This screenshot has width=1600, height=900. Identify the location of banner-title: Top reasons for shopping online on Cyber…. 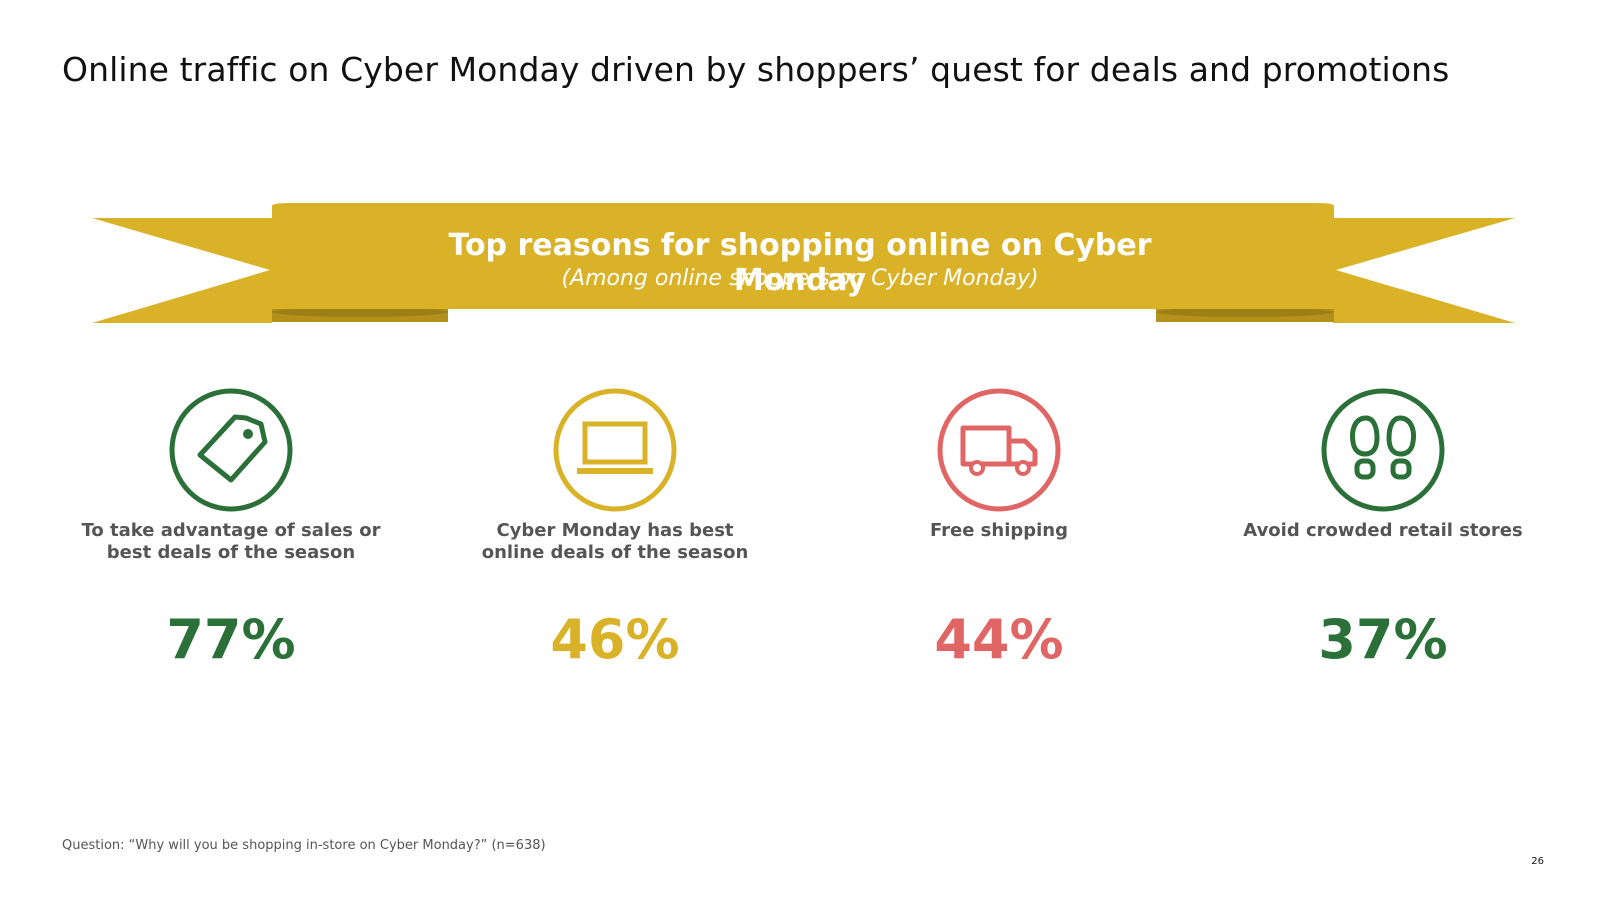
(800, 263).